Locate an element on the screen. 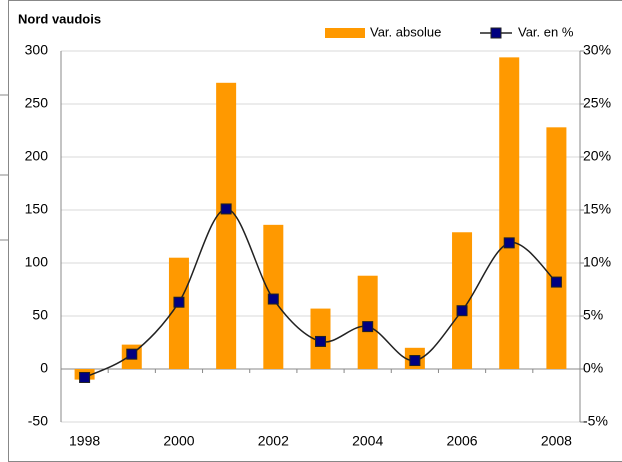  x-tick-label: 2000 is located at coordinates (178, 441).